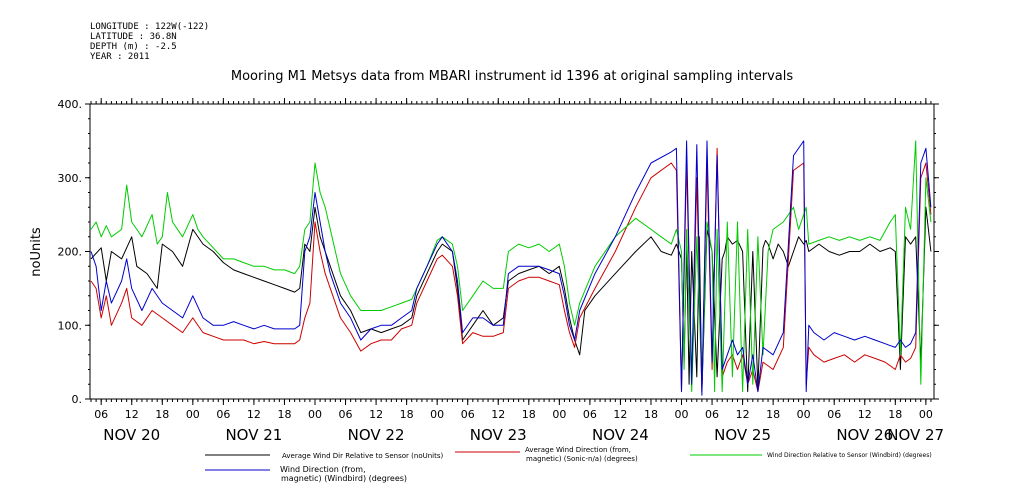 Image resolution: width=1009 pixels, height=504 pixels. Describe the element at coordinates (70, 325) in the screenshot. I see `y-tick-label: 100.` at that location.